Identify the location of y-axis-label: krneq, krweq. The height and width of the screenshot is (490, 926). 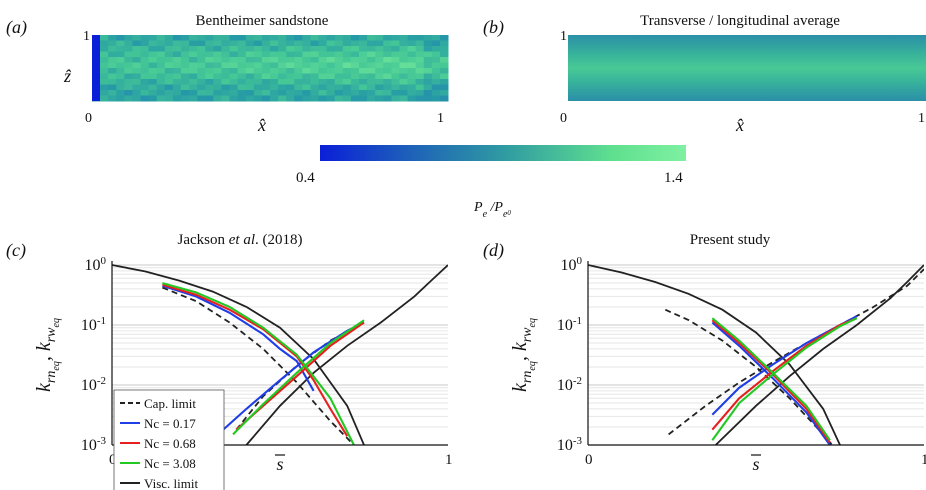
(47, 355).